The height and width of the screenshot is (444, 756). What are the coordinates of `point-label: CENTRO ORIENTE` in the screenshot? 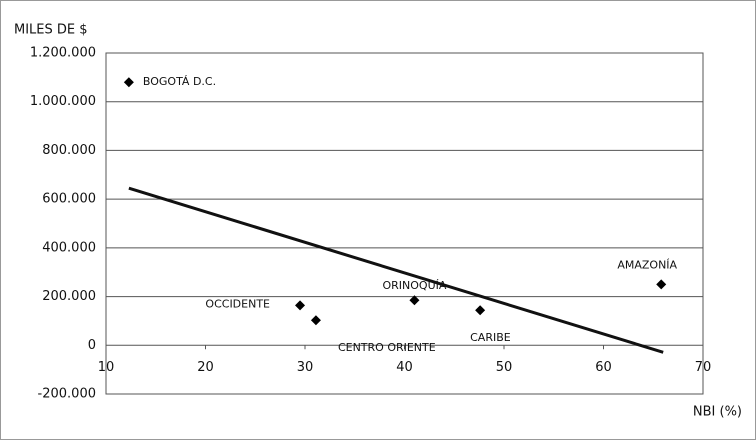 It's located at (387, 347).